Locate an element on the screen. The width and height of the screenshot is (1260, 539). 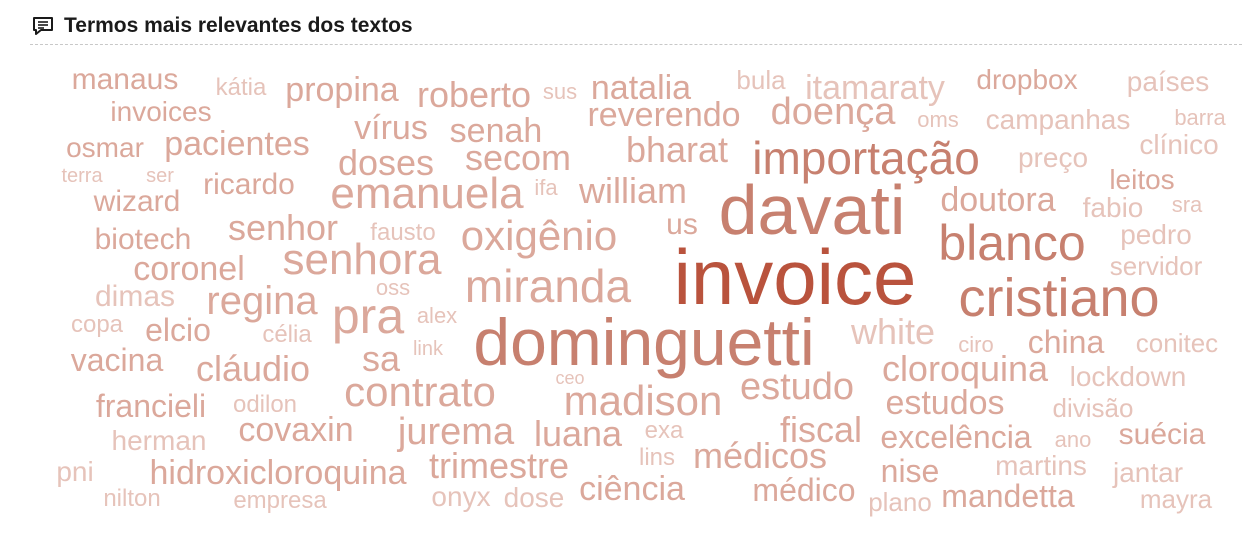
word-luana: luana is located at coordinates (578, 433).